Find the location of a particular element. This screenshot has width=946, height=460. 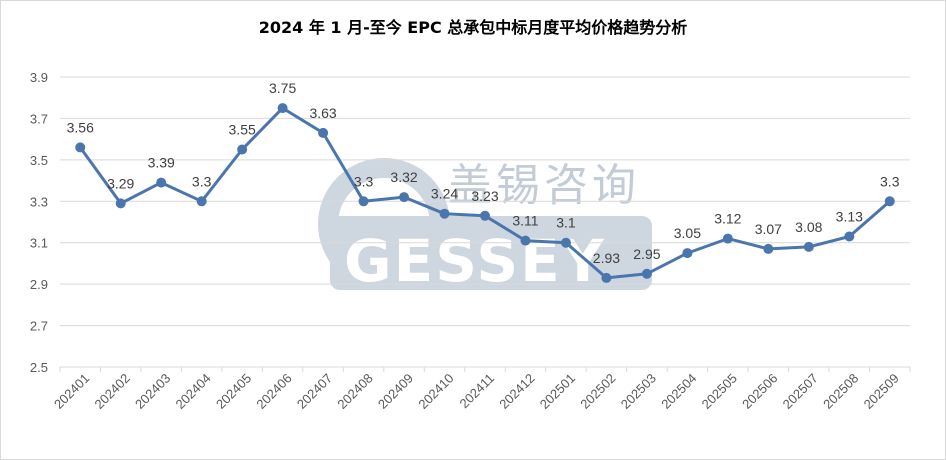

watermark-word: GESSEY is located at coordinates (475, 261).